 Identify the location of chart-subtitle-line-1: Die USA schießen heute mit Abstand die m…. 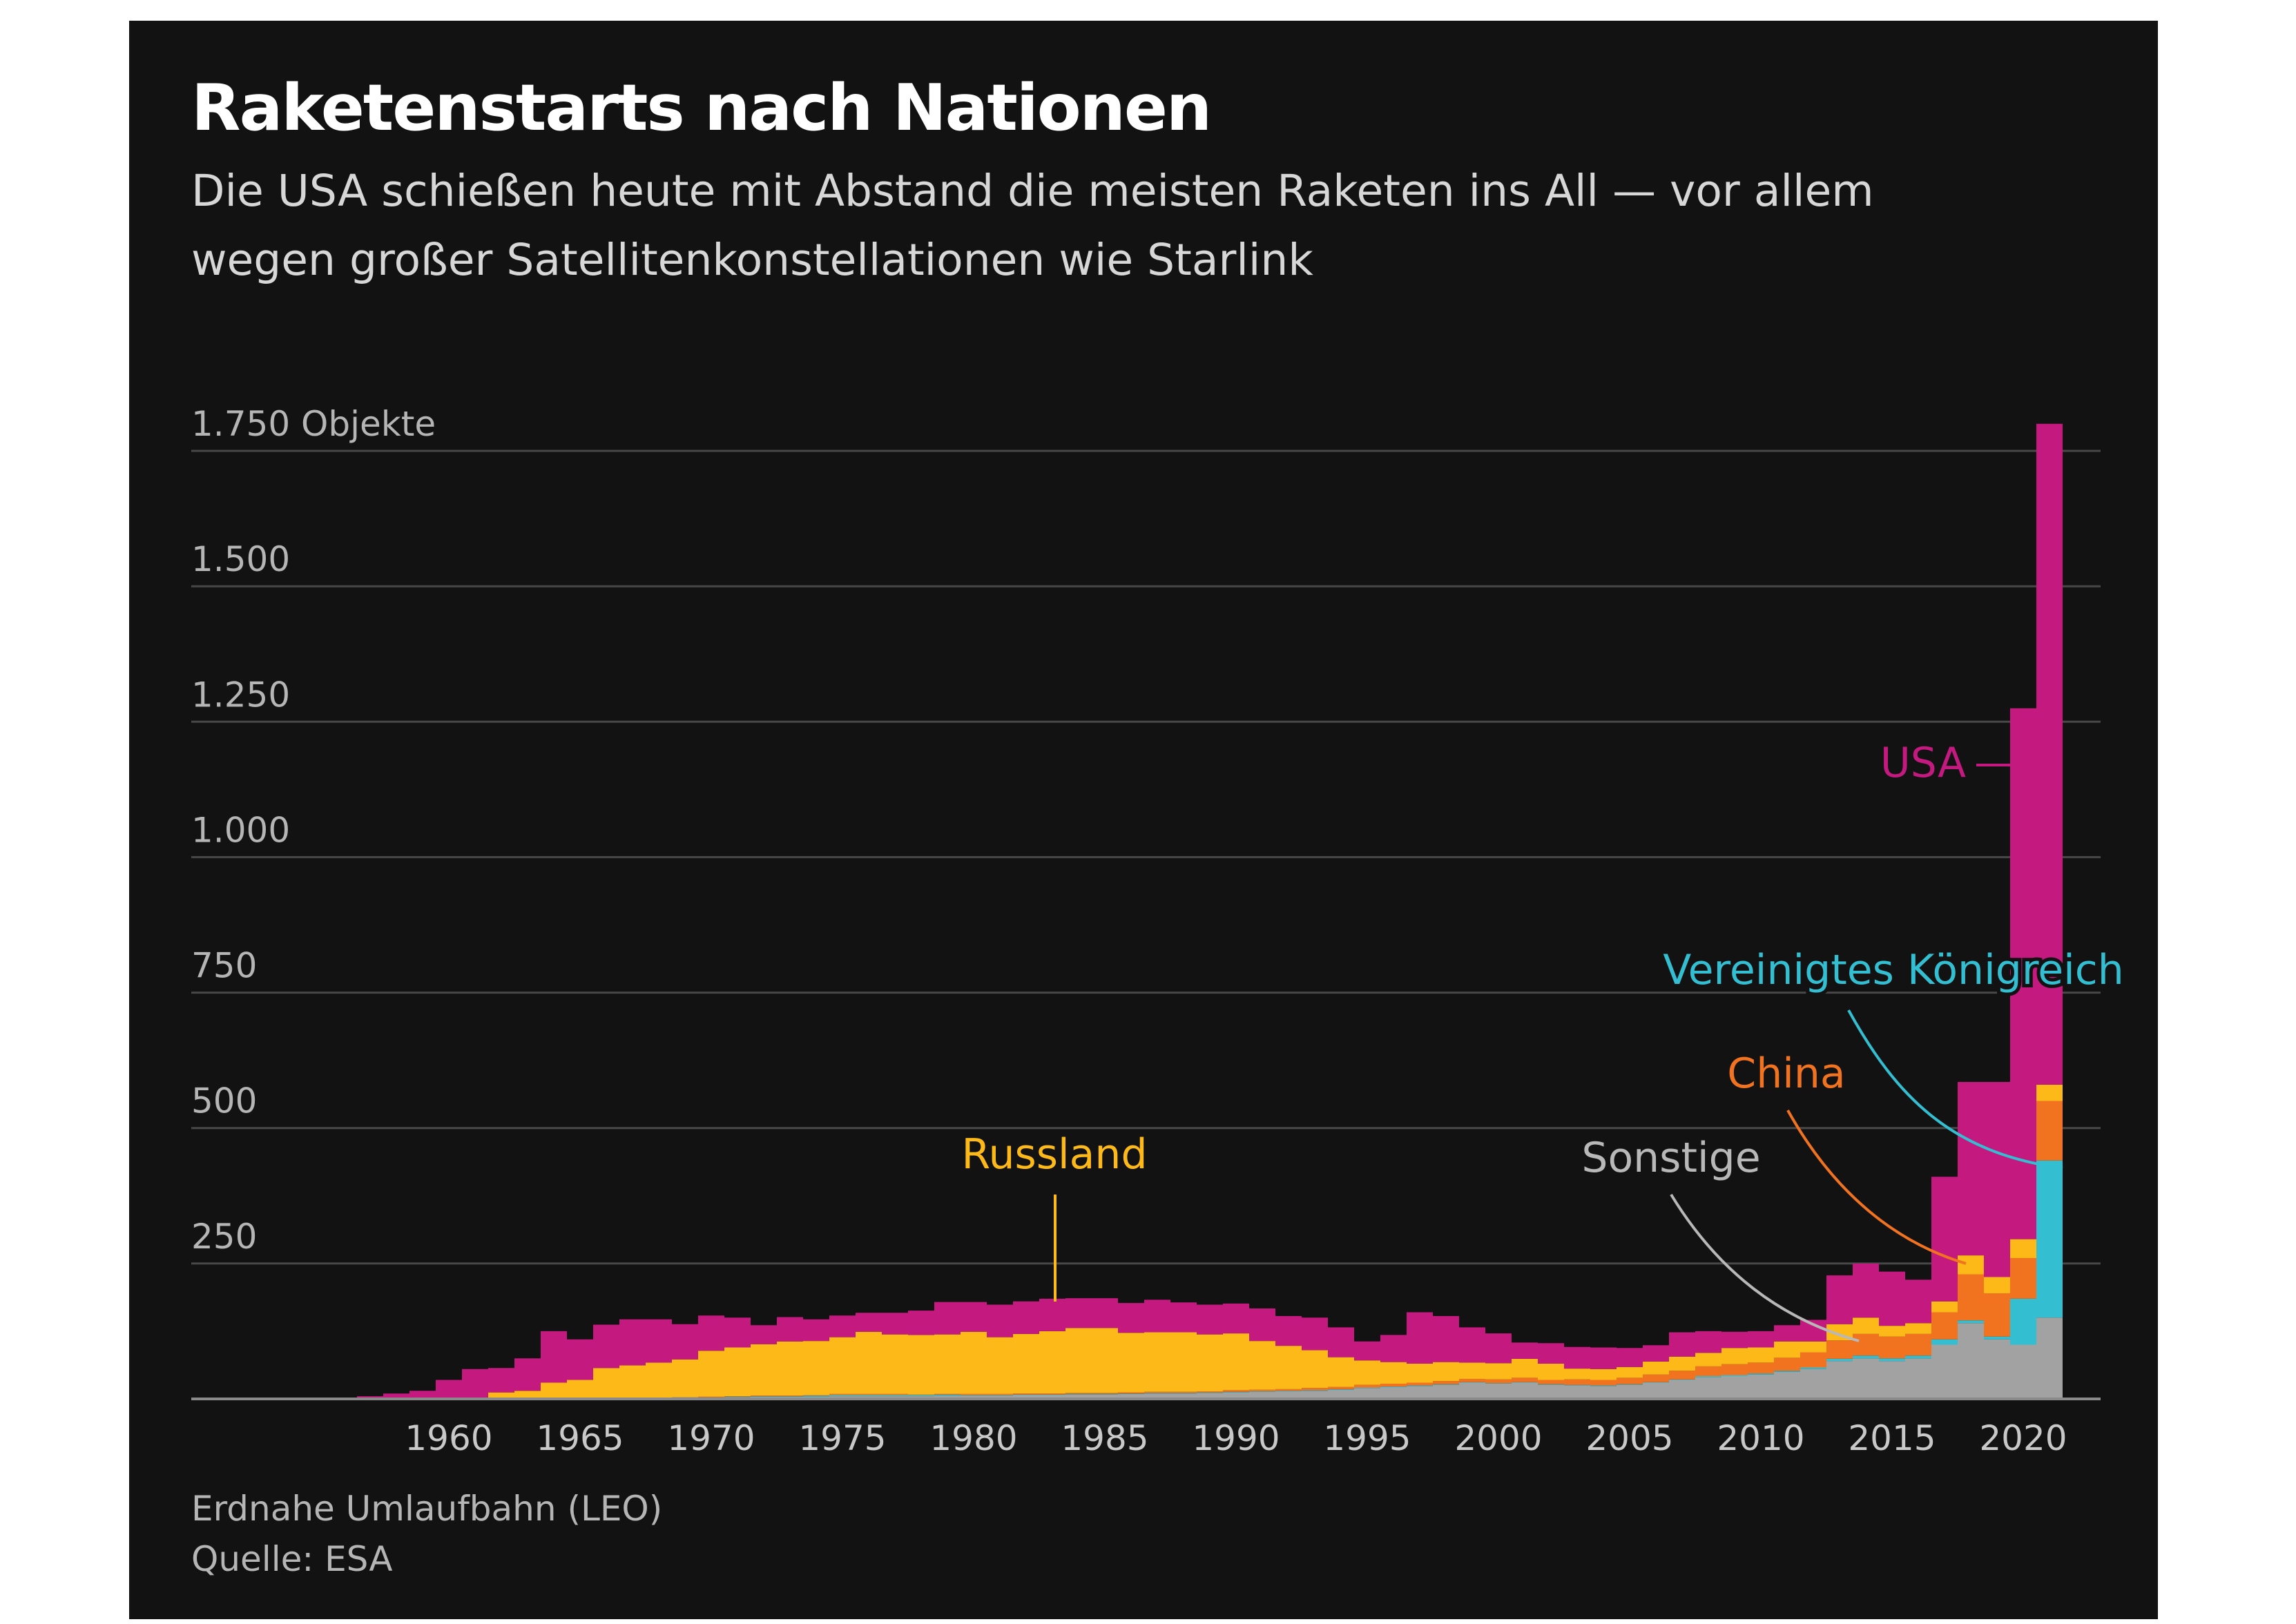
(1032, 191).